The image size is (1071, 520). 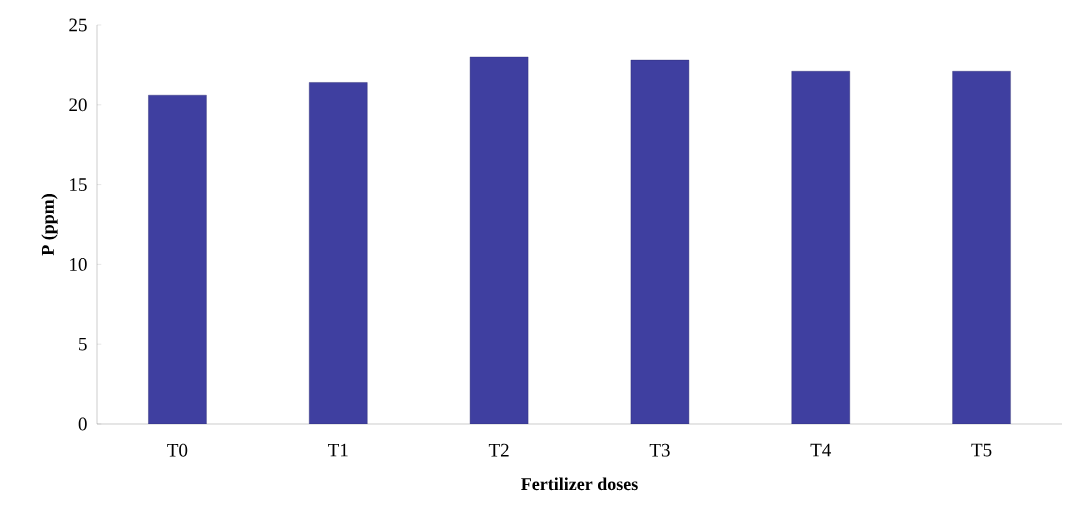 I want to click on y-tick-label: 5, so click(x=83, y=344).